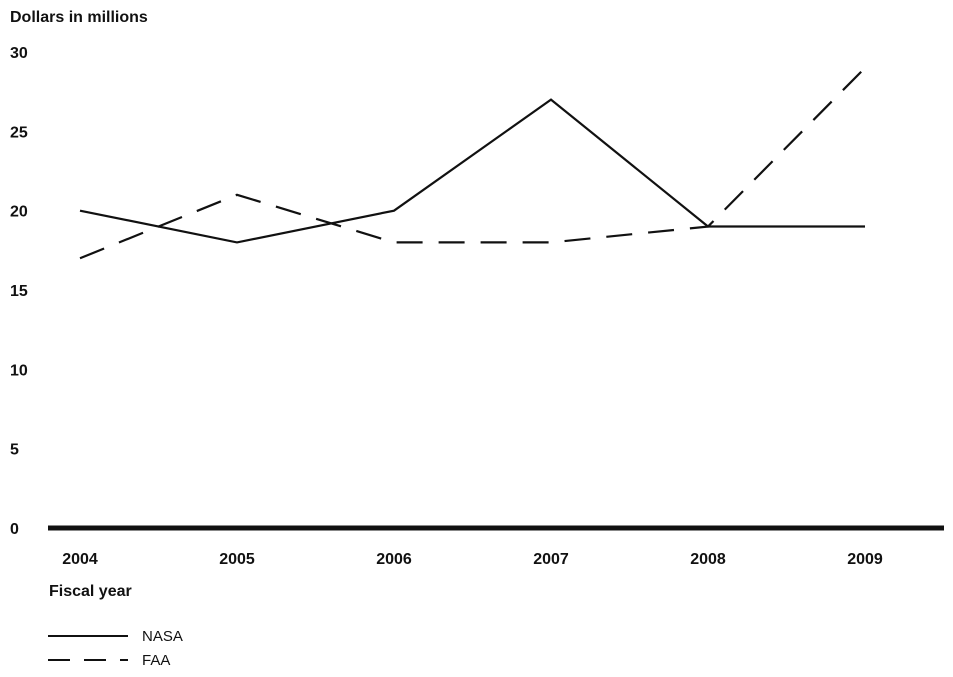 The image size is (953, 677). I want to click on y-tick-label: 10, so click(19, 370).